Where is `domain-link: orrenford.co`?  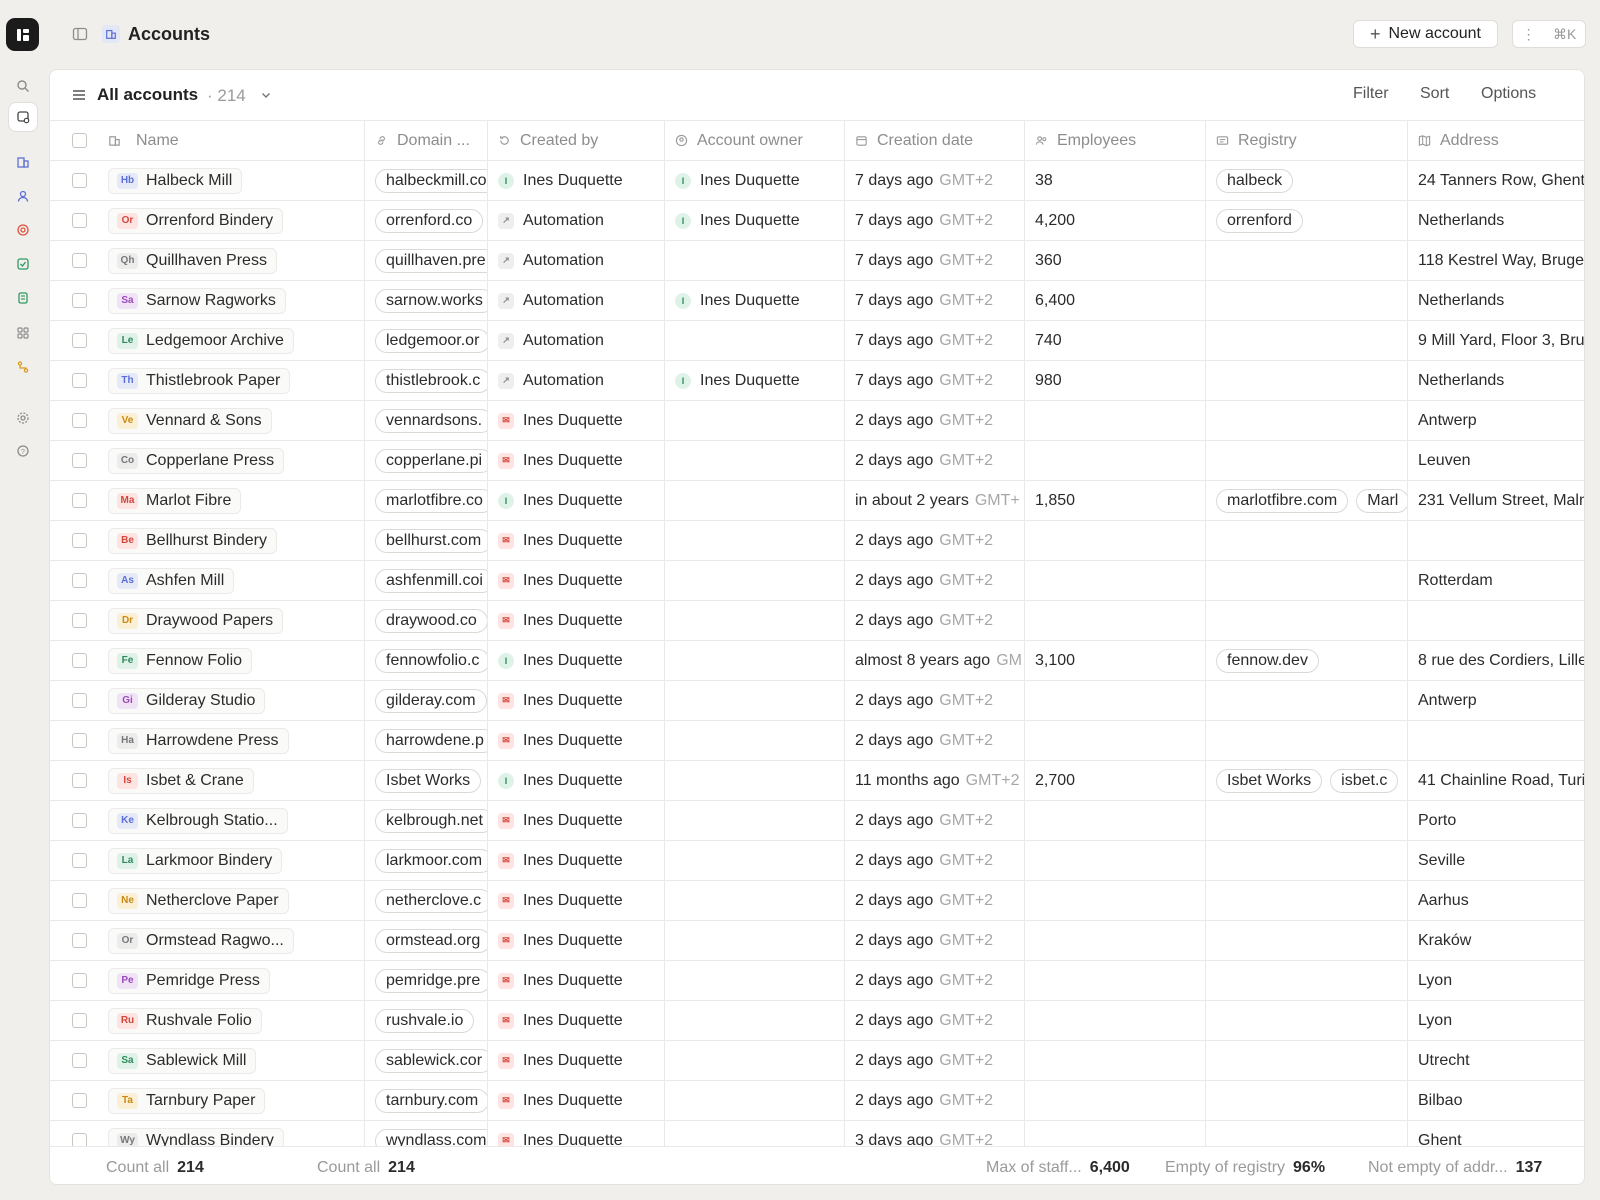 domain-link: orrenford.co is located at coordinates (429, 220).